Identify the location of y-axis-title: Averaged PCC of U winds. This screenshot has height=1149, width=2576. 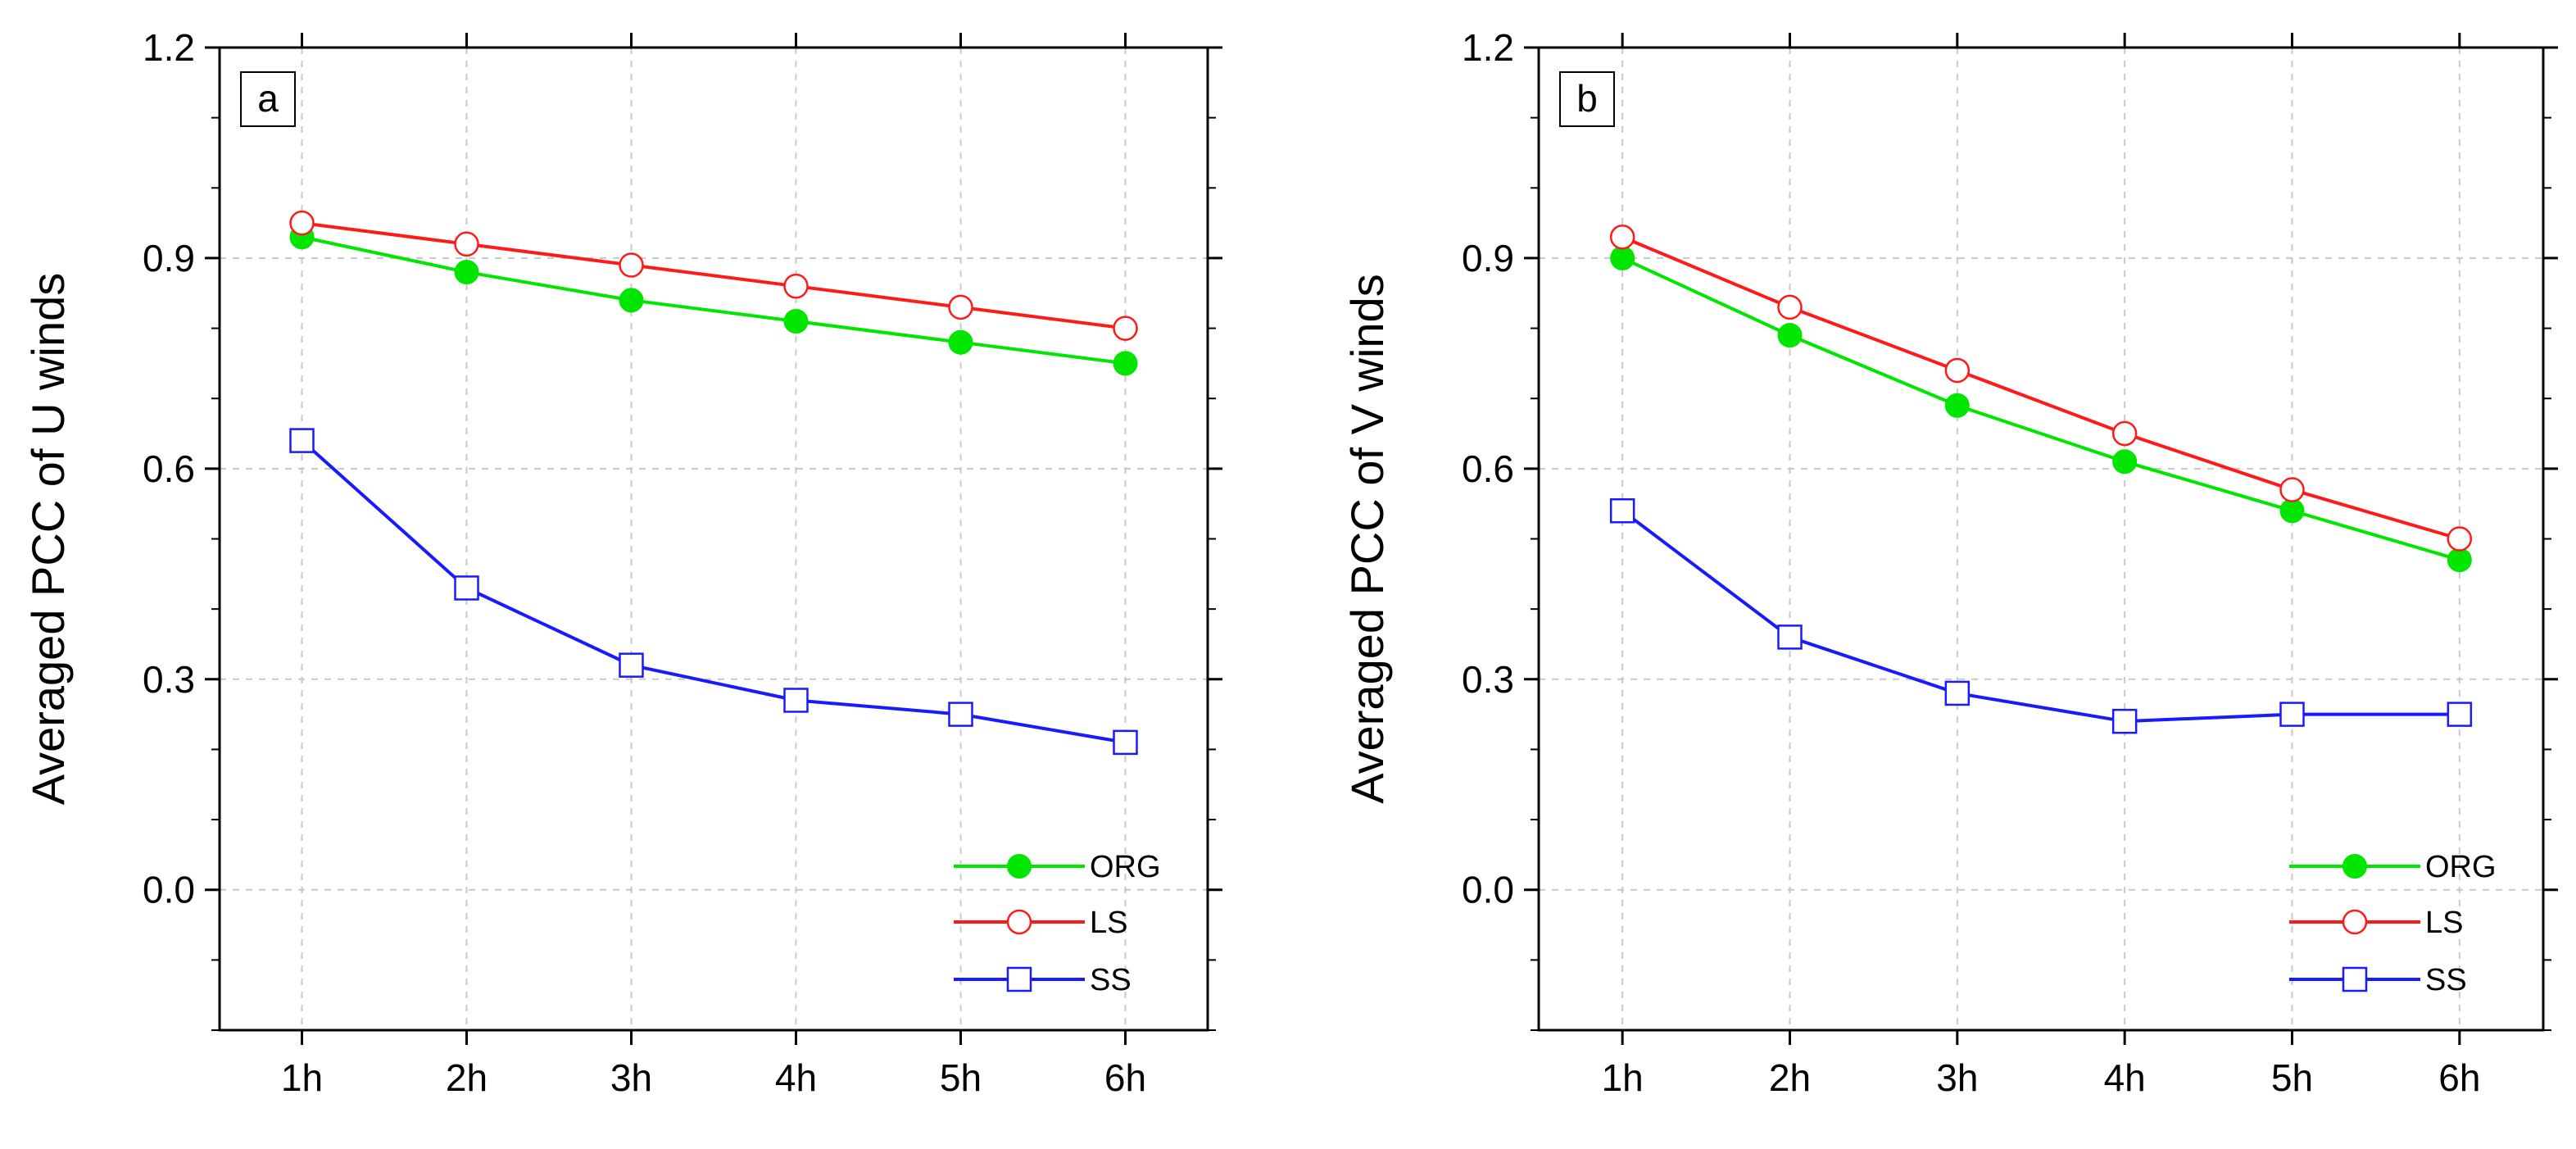
(48, 539).